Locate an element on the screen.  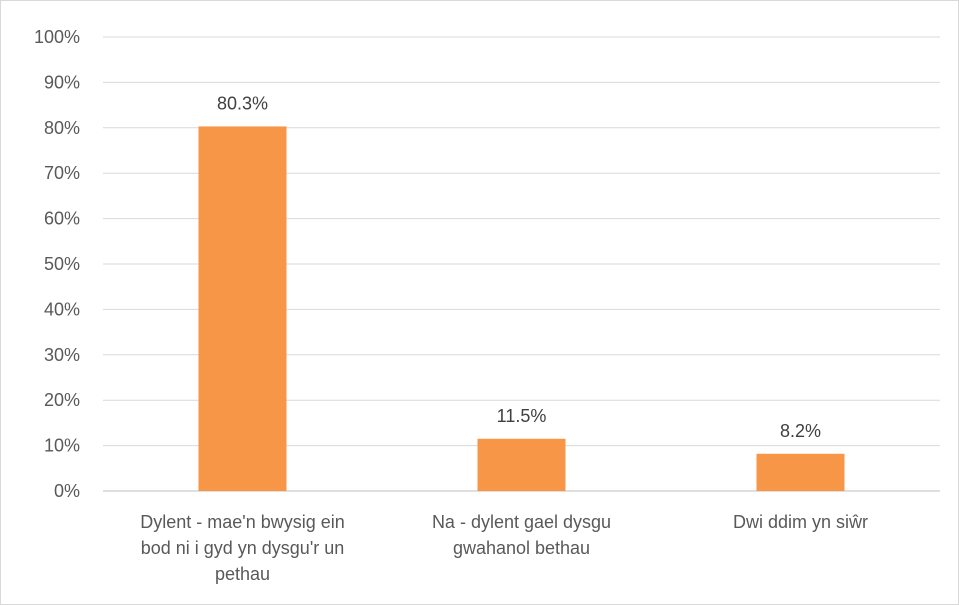
y-tick-label: 60% is located at coordinates (62, 219).